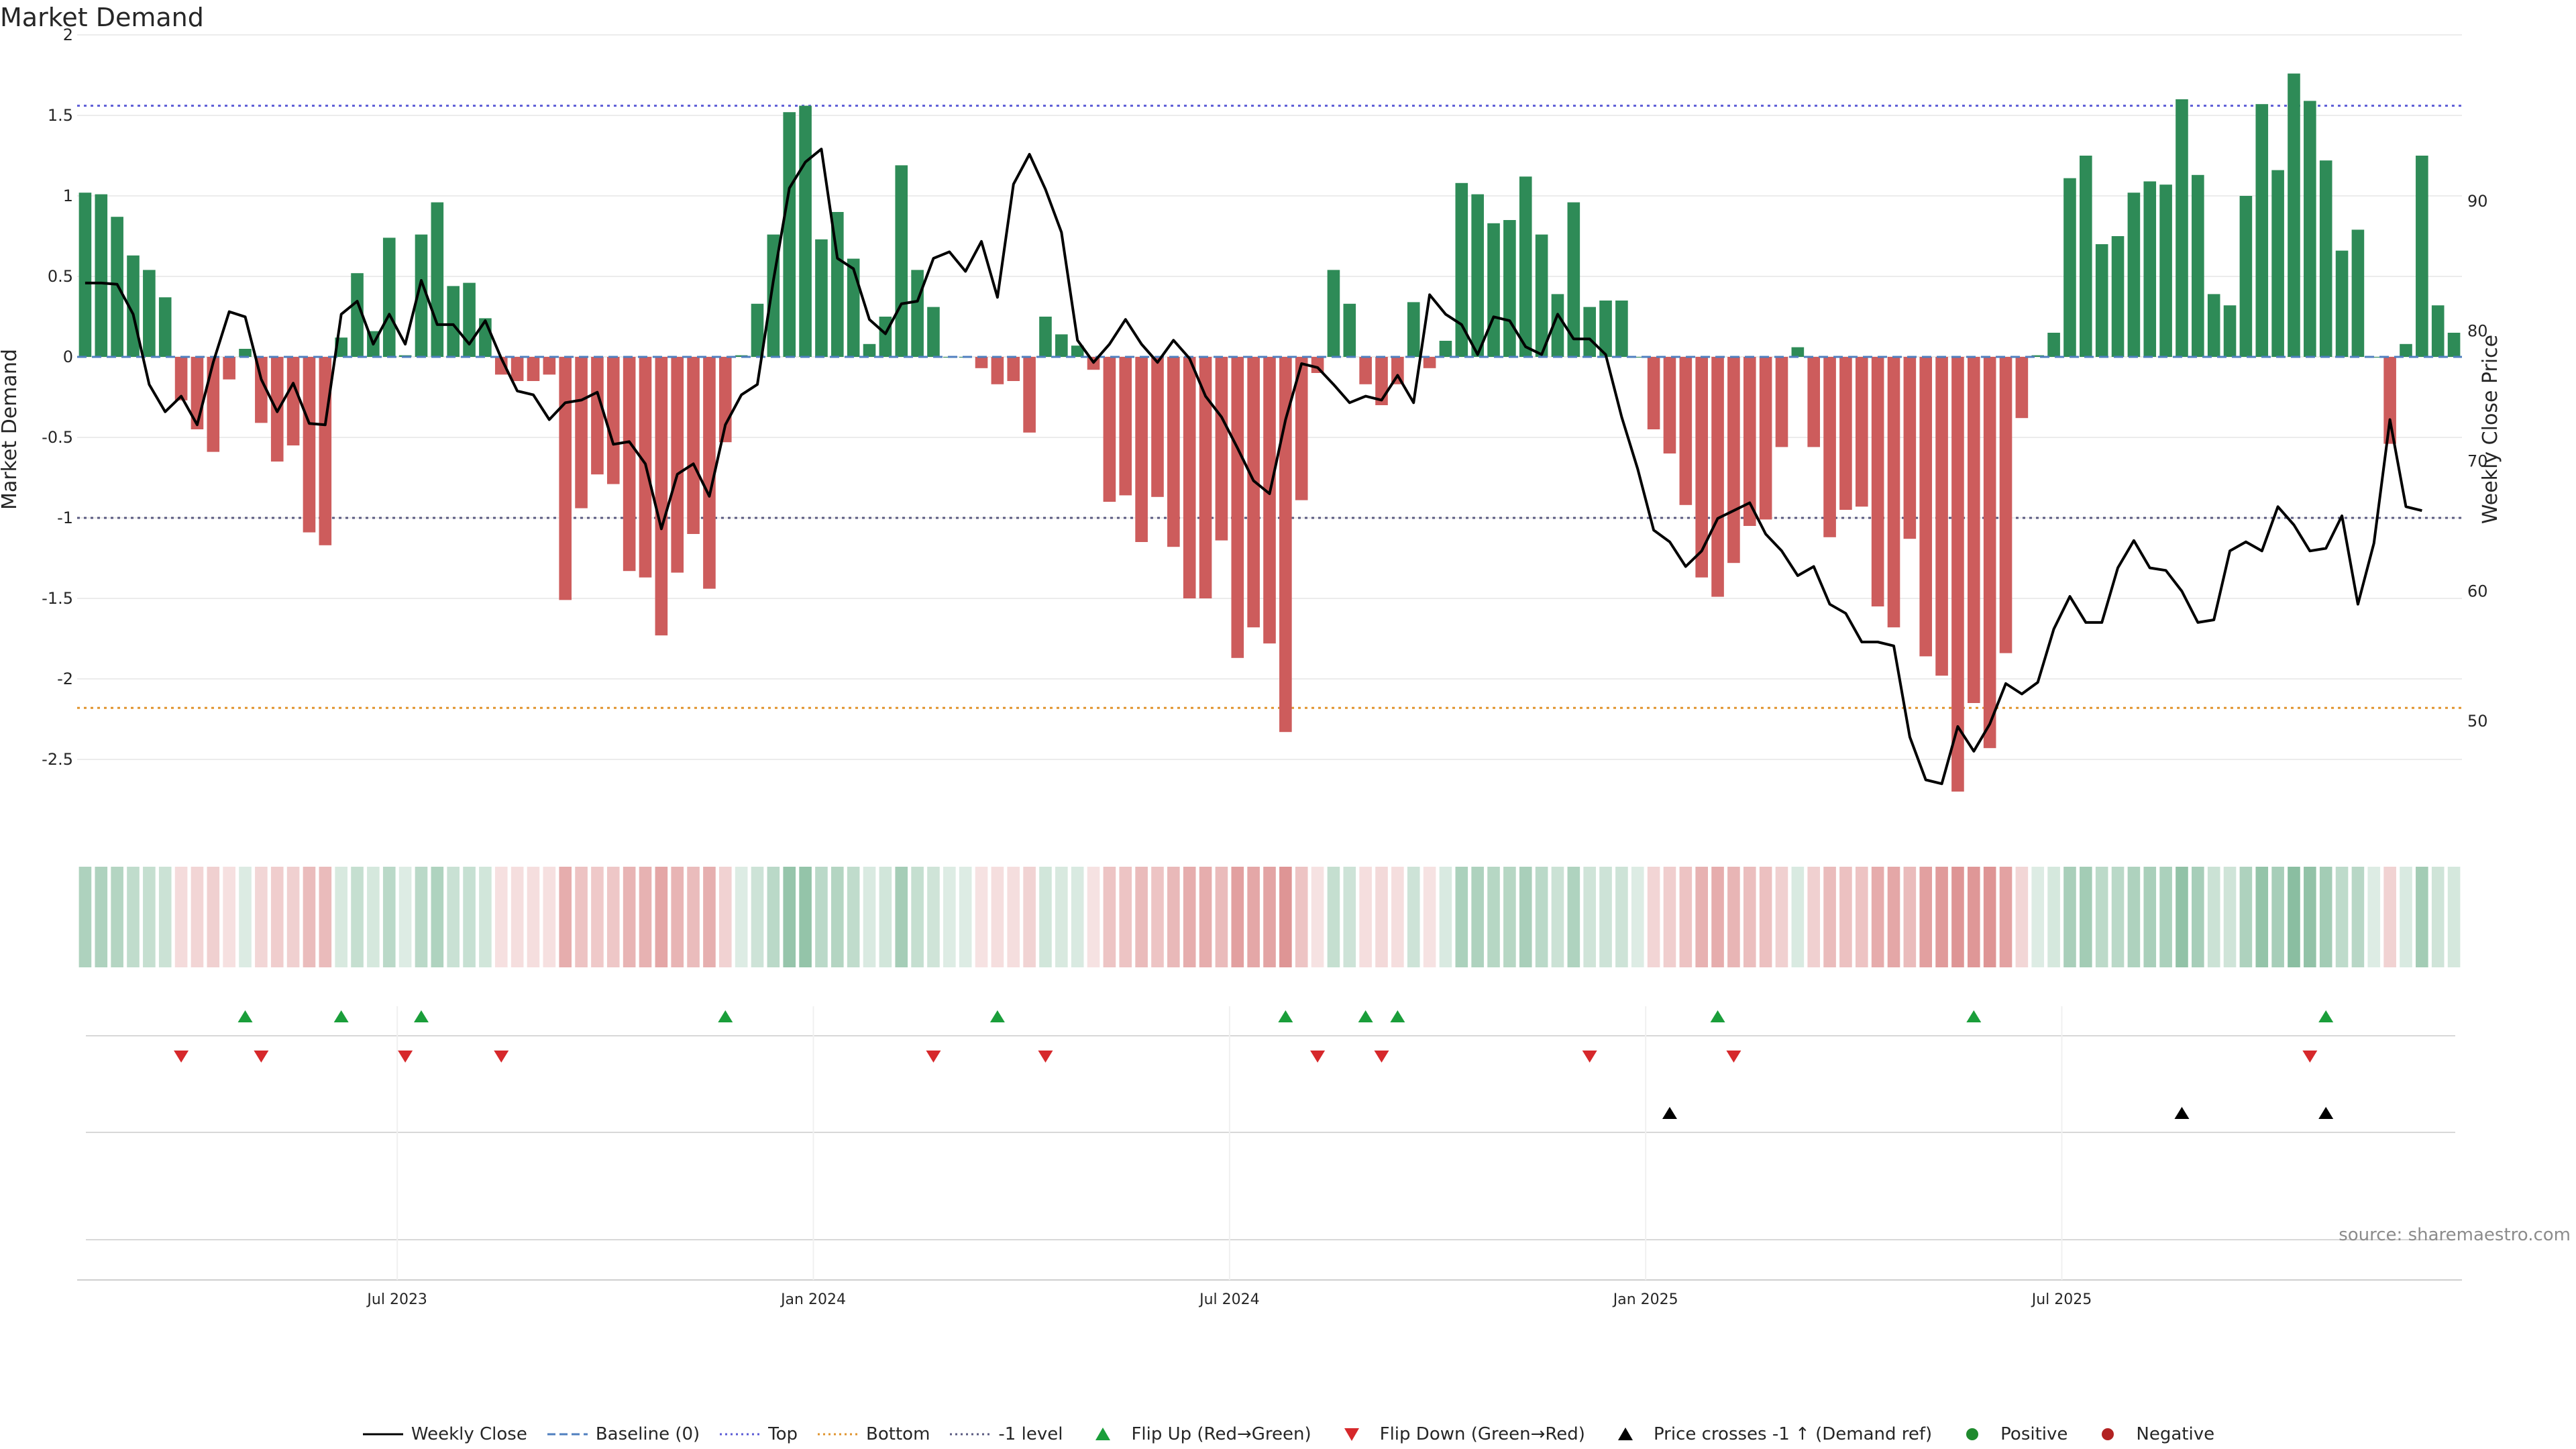 The width and height of the screenshot is (2576, 1449). What do you see at coordinates (1030, 1434) in the screenshot?
I see `legend-label: -1 level` at bounding box center [1030, 1434].